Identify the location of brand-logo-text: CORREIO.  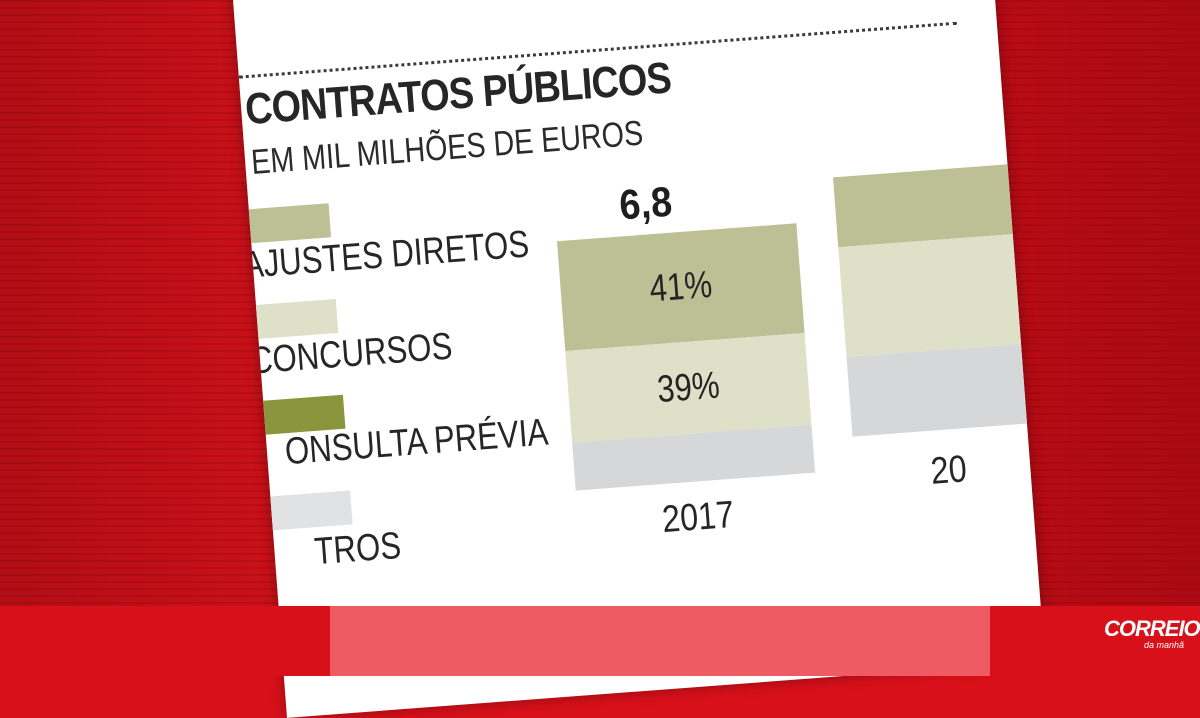
(1152, 628).